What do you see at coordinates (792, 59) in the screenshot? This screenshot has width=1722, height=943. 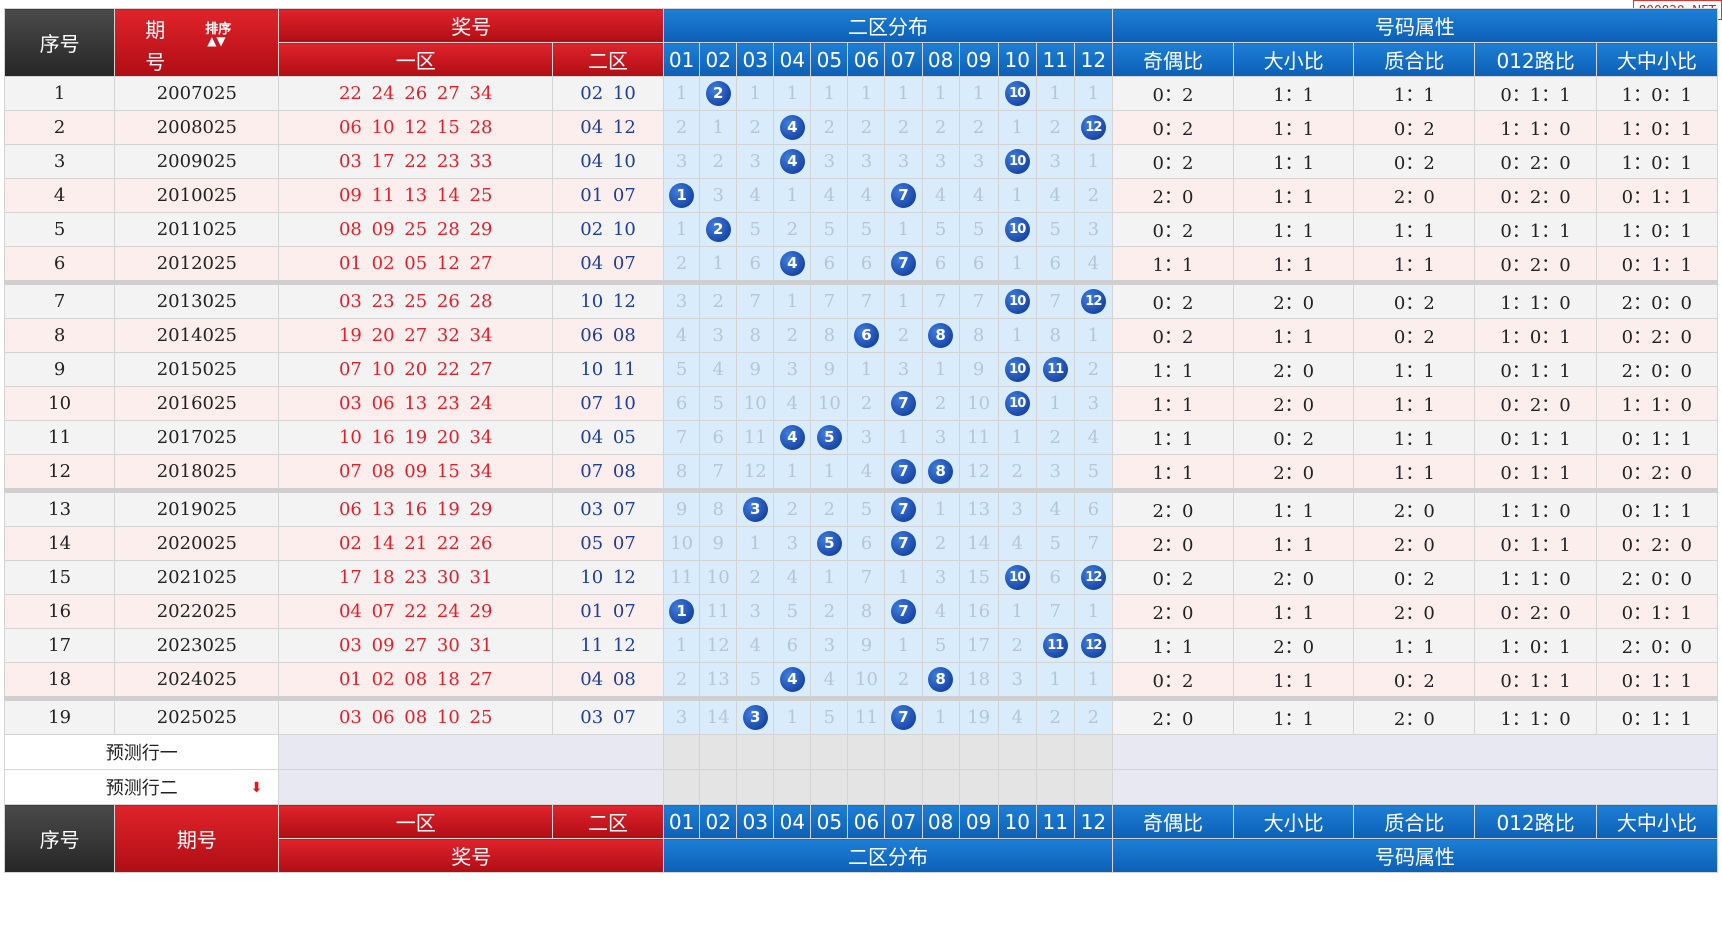 I see `dist-col-header: 04` at bounding box center [792, 59].